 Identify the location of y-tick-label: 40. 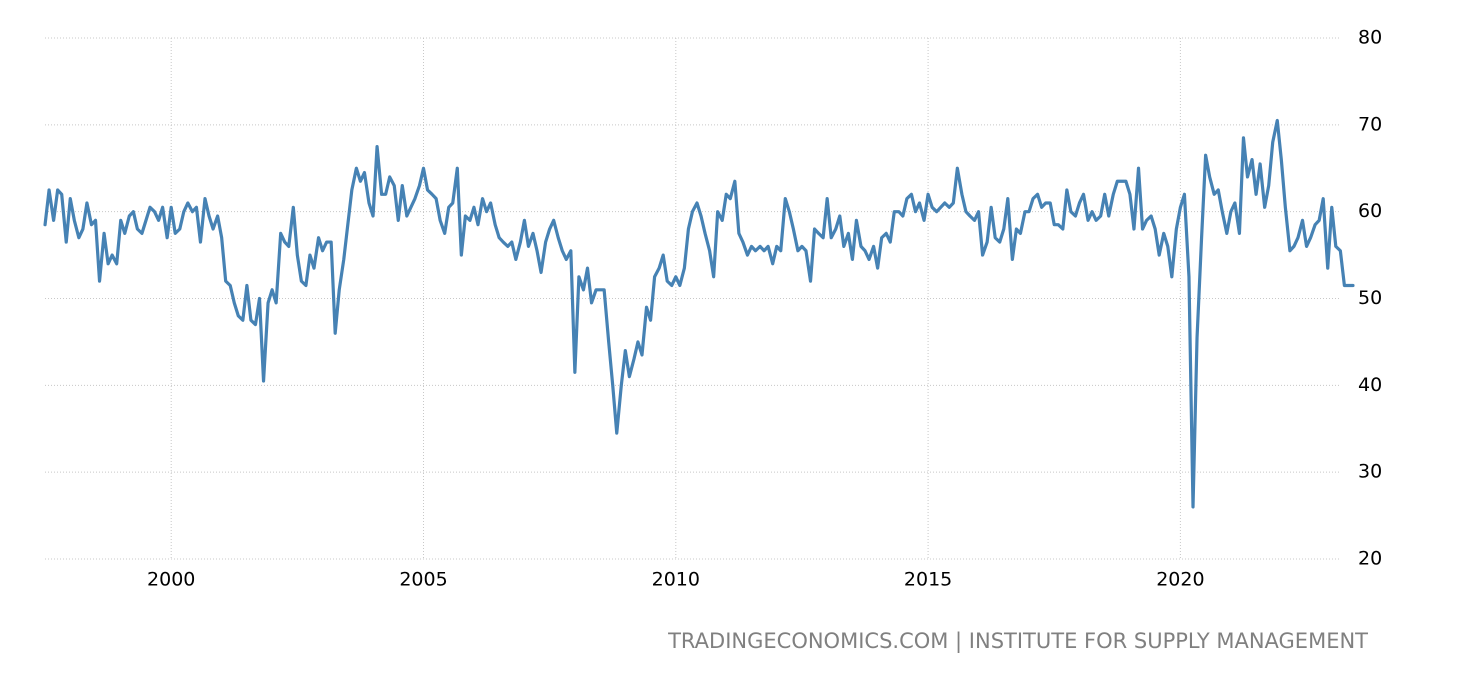
(1370, 385).